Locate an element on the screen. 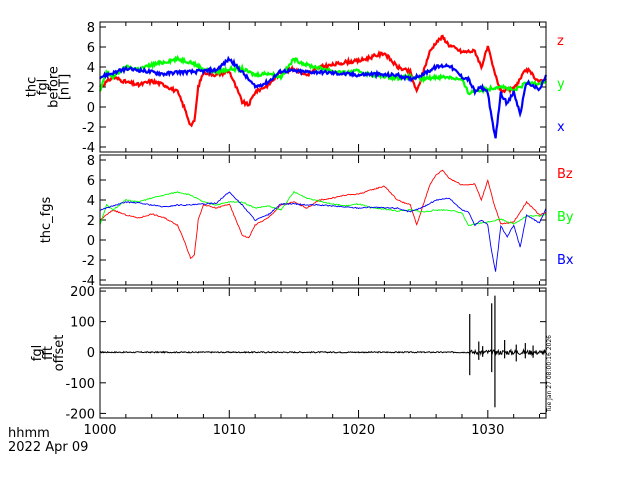 Image resolution: width=640 pixels, height=480 pixels. y-tick-label: -100 is located at coordinates (80, 384).